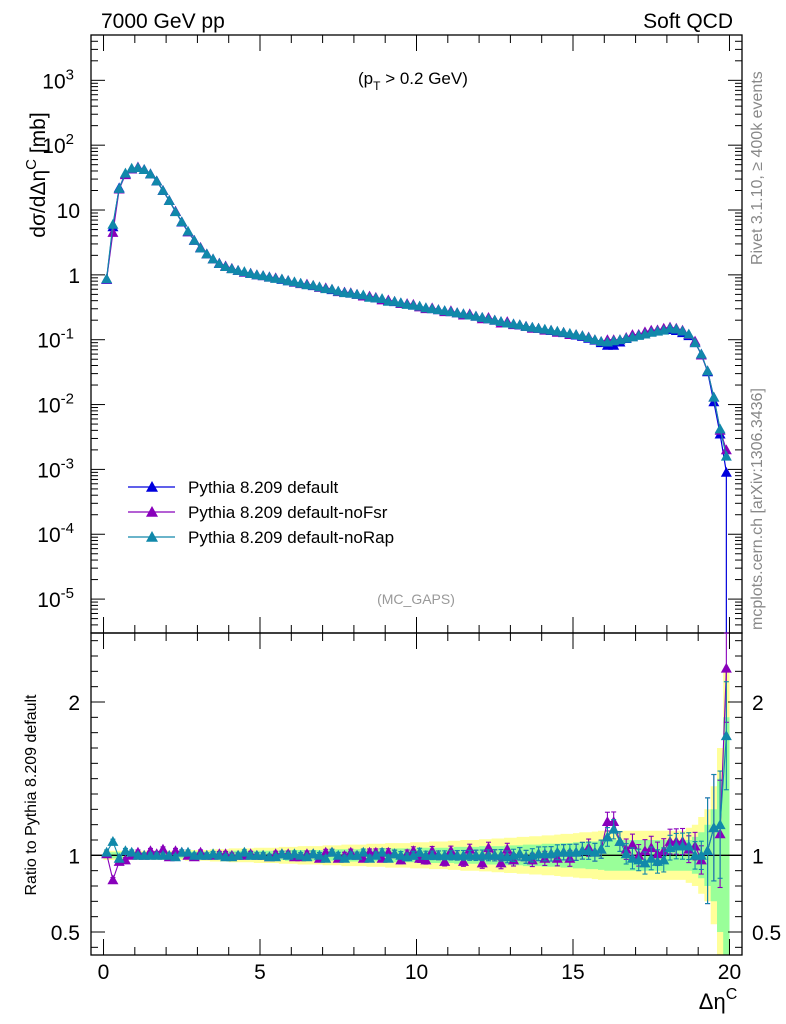 This screenshot has width=786, height=1024. Describe the element at coordinates (688, 21) in the screenshot. I see `process-label: Soft QCD` at that location.